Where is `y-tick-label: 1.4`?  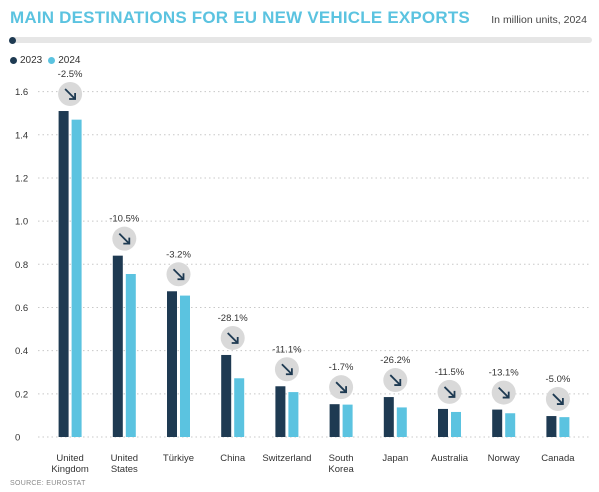
y-tick-label: 1.4 is located at coordinates (21, 135).